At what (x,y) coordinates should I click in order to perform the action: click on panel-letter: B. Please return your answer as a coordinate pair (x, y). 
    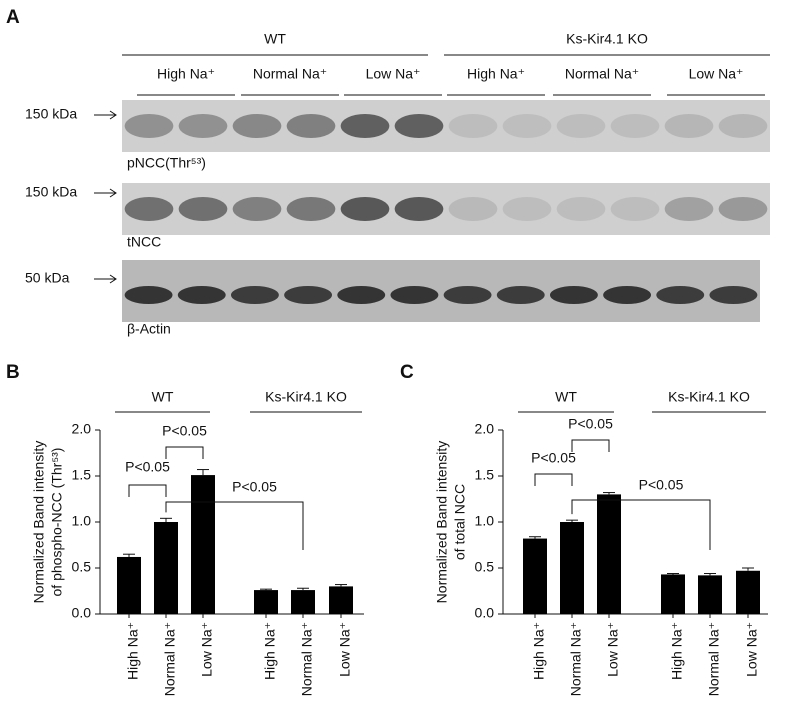
    Looking at the image, I should click on (13, 372).